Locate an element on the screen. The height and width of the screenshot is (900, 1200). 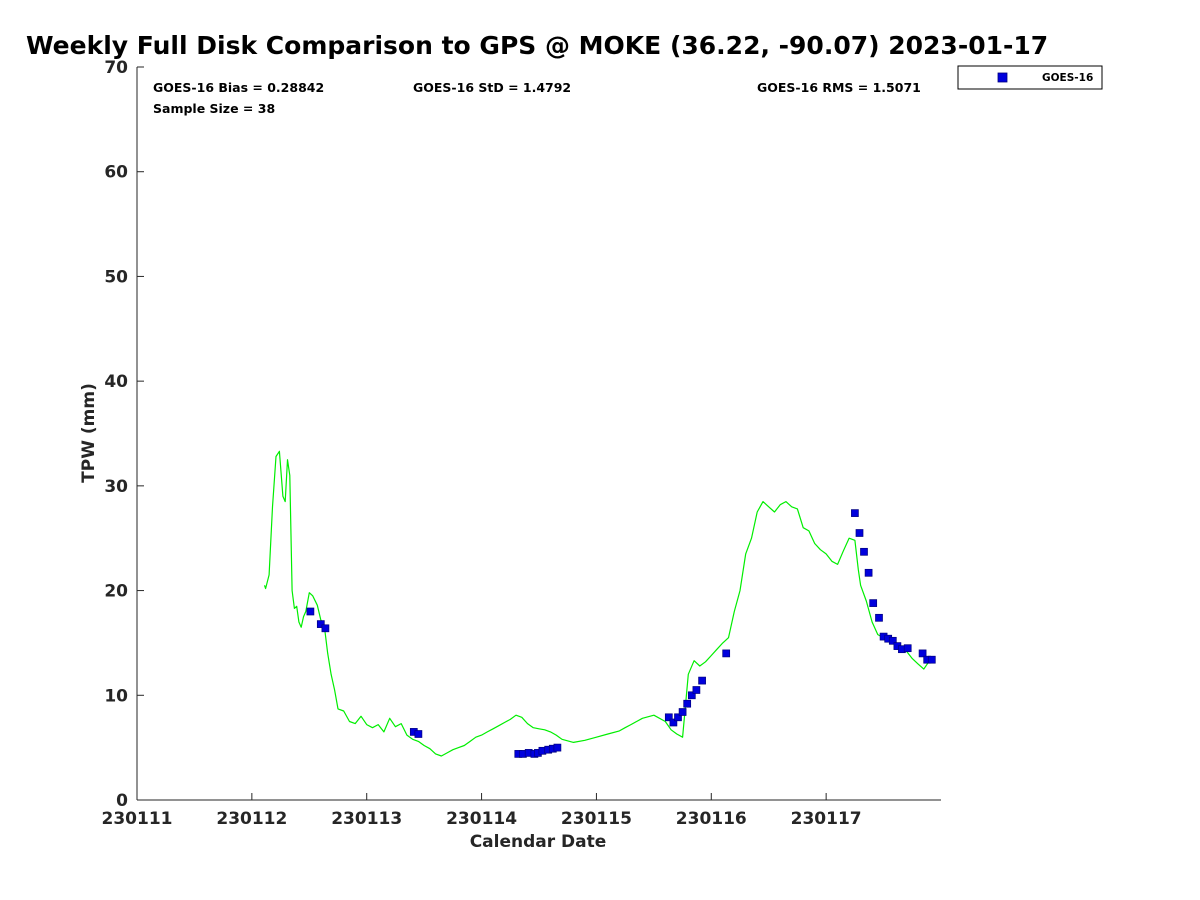
y-tick-label: 50 is located at coordinates (116, 277).